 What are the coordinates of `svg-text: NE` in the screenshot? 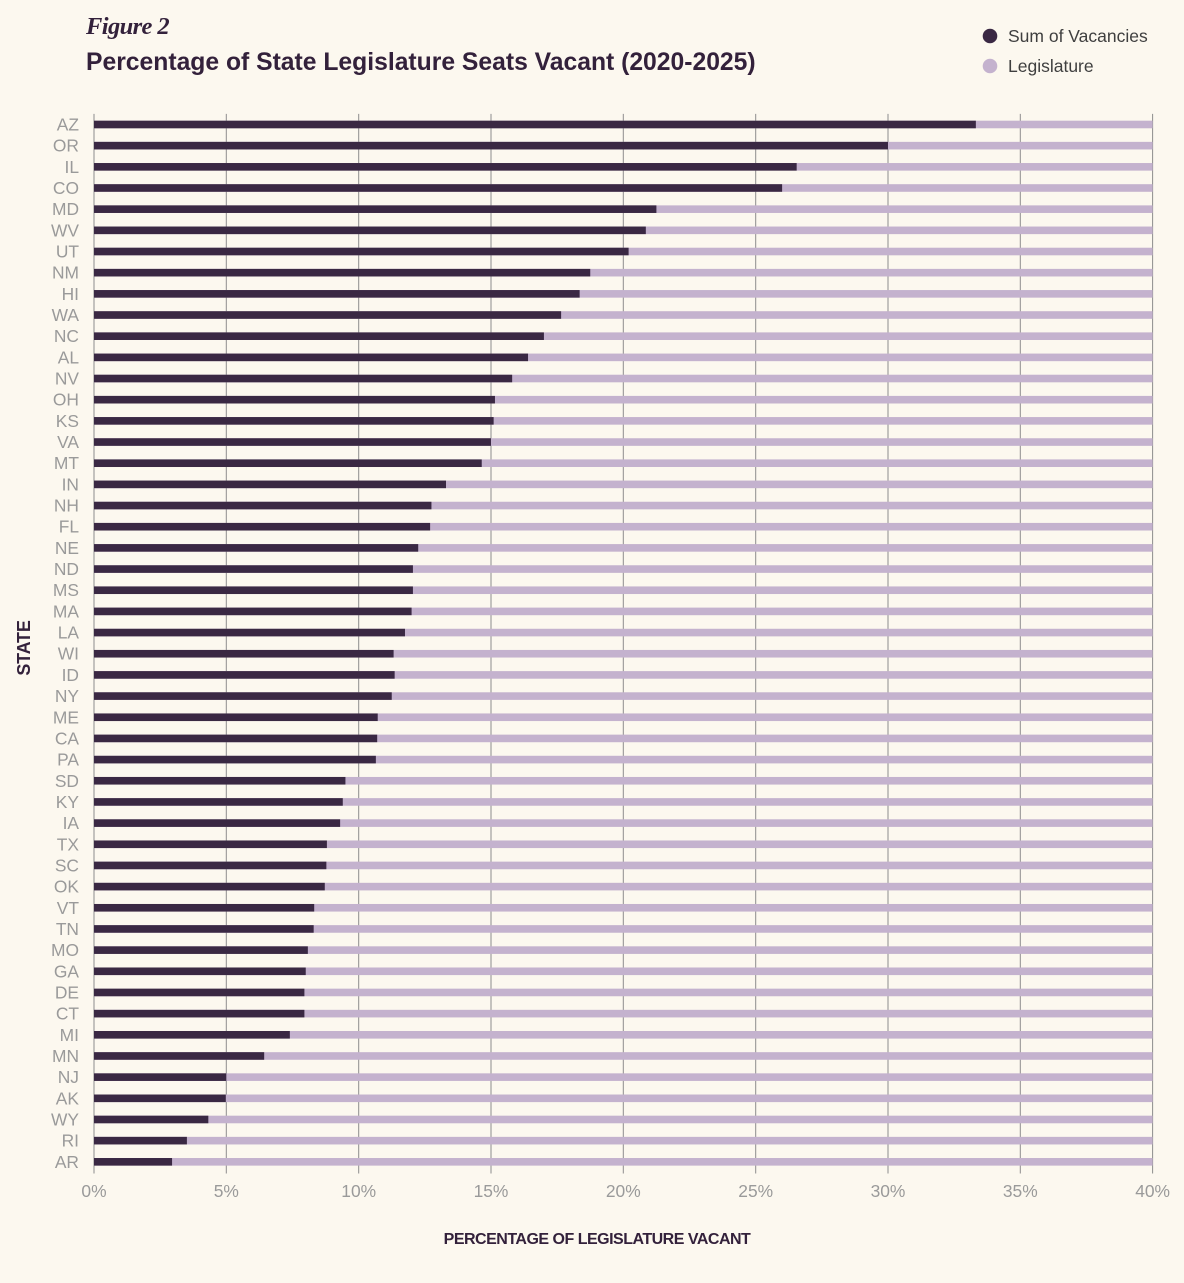 It's located at (67, 548).